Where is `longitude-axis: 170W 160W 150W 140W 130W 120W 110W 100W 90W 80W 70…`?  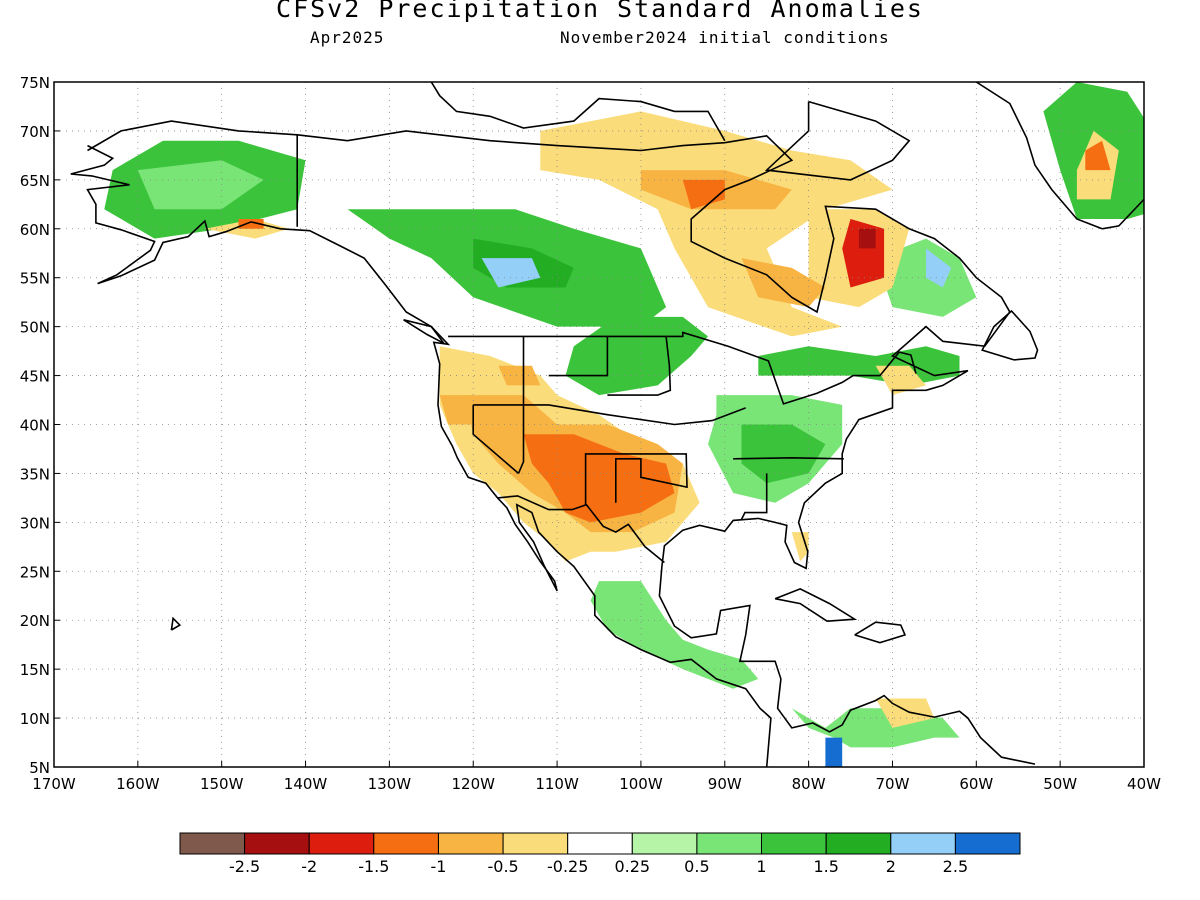
longitude-axis: 170W 160W 150W 140W 130W 120W 110W 100W 90W 80W 70… is located at coordinates (596, 777).